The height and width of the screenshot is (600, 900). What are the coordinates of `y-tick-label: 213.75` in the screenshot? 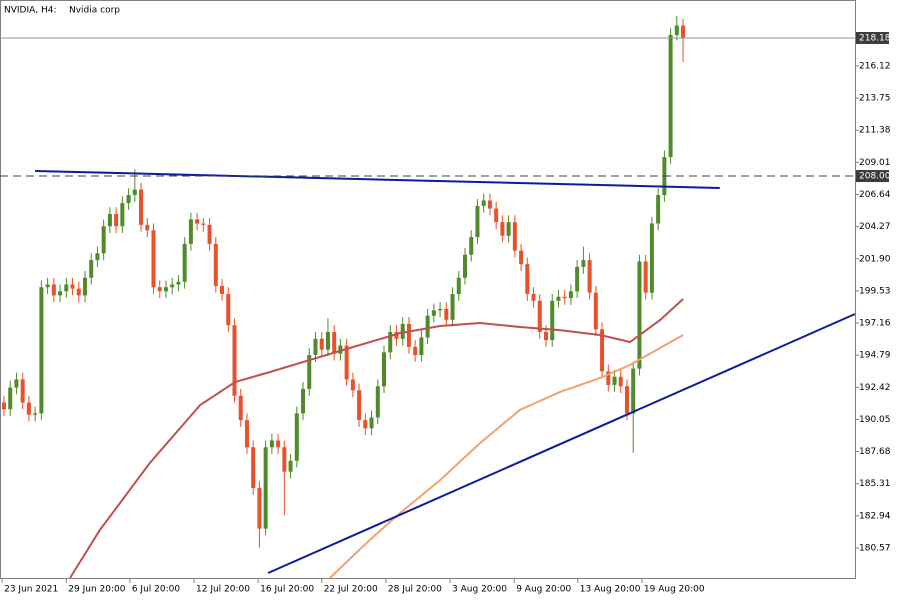 It's located at (875, 99).